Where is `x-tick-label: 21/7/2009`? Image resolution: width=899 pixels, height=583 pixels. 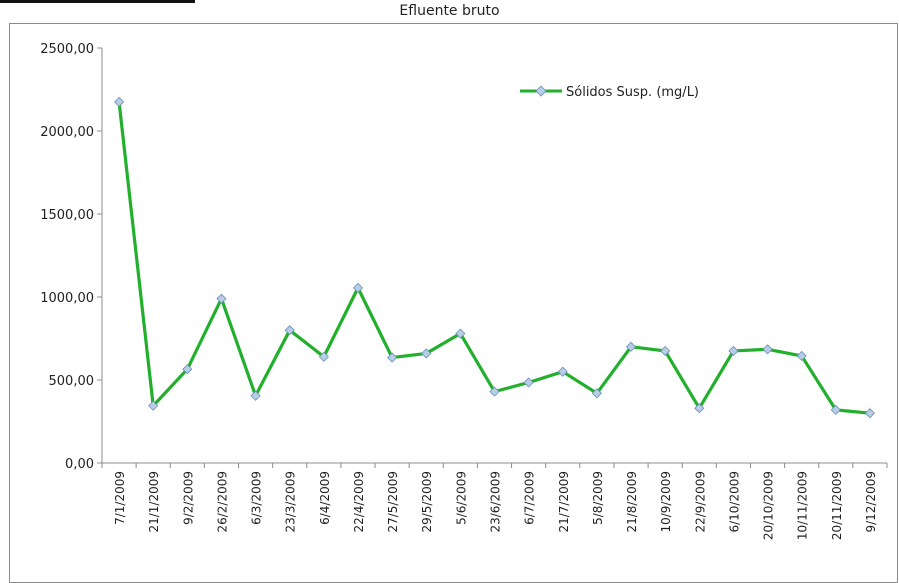
x-tick-label: 21/7/2009 is located at coordinates (564, 502).